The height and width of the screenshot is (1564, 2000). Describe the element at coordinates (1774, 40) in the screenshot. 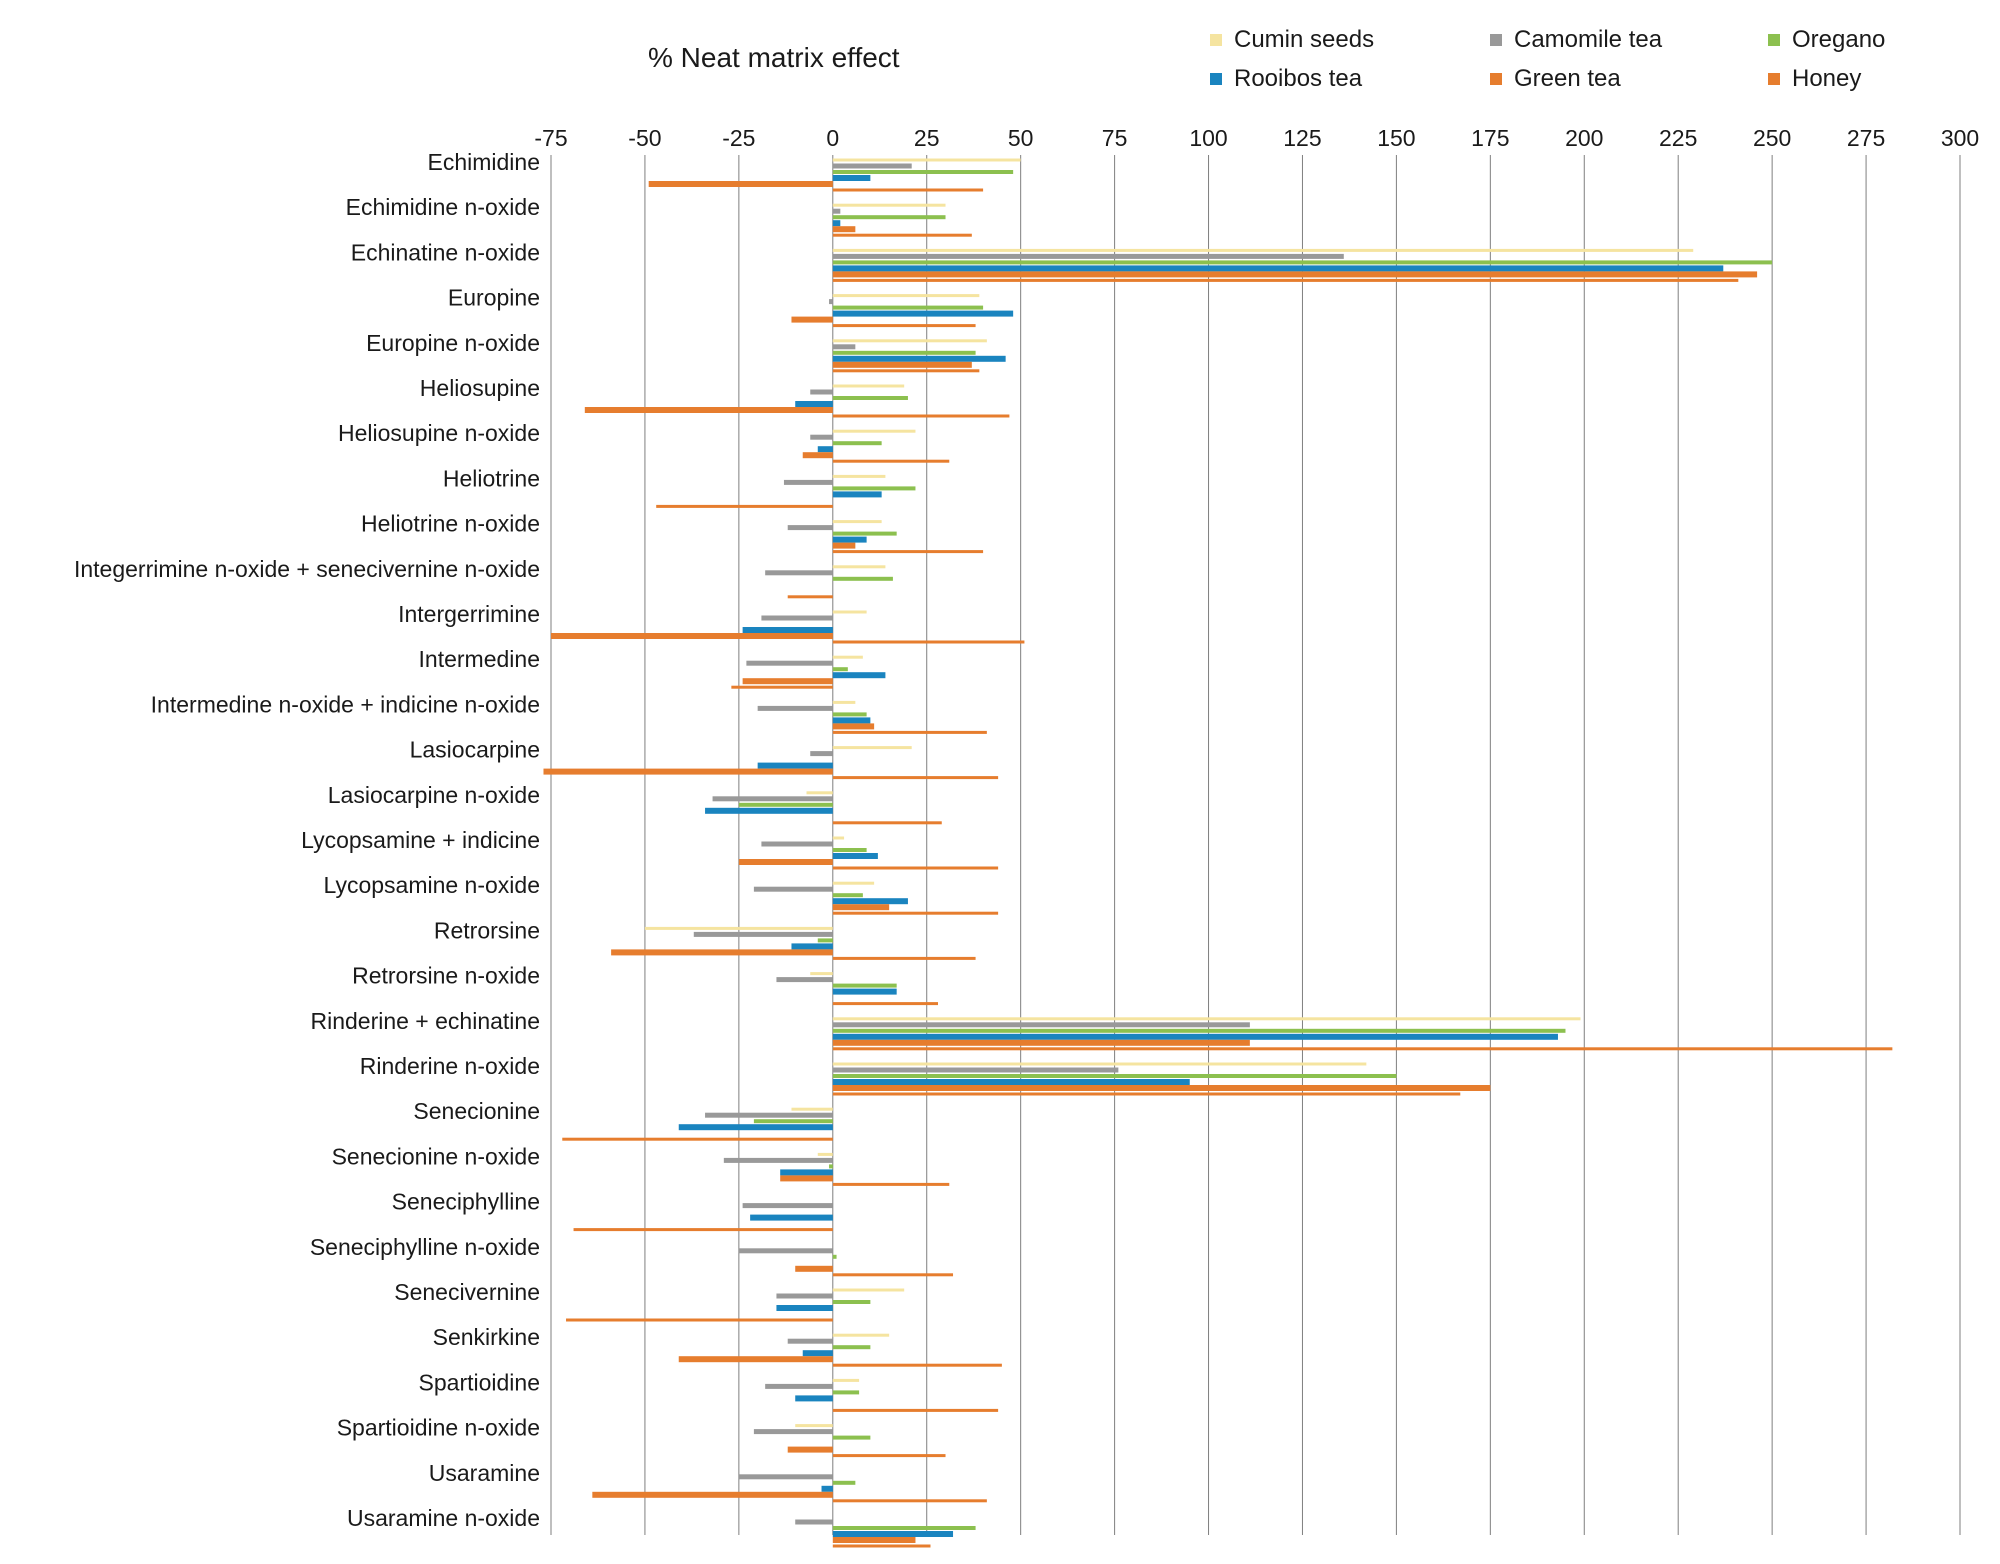

I see `legend-swatch-oregano` at that location.